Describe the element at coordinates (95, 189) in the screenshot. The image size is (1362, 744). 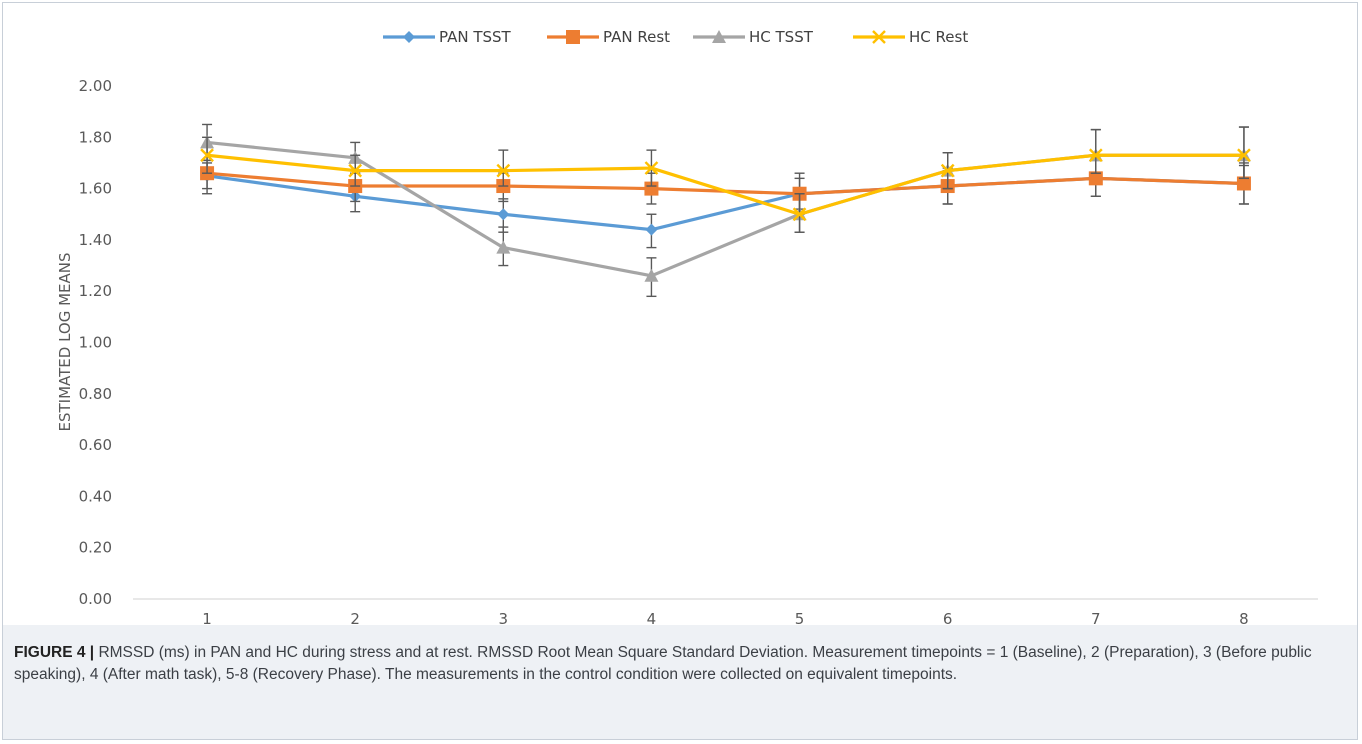
I see `y-tick-label: 1.60` at that location.